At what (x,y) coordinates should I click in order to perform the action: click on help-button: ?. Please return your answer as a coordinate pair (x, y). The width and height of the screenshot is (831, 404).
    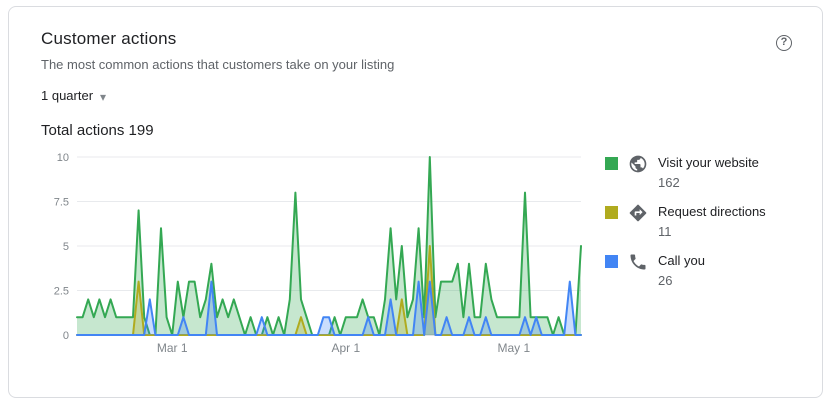
    Looking at the image, I should click on (784, 42).